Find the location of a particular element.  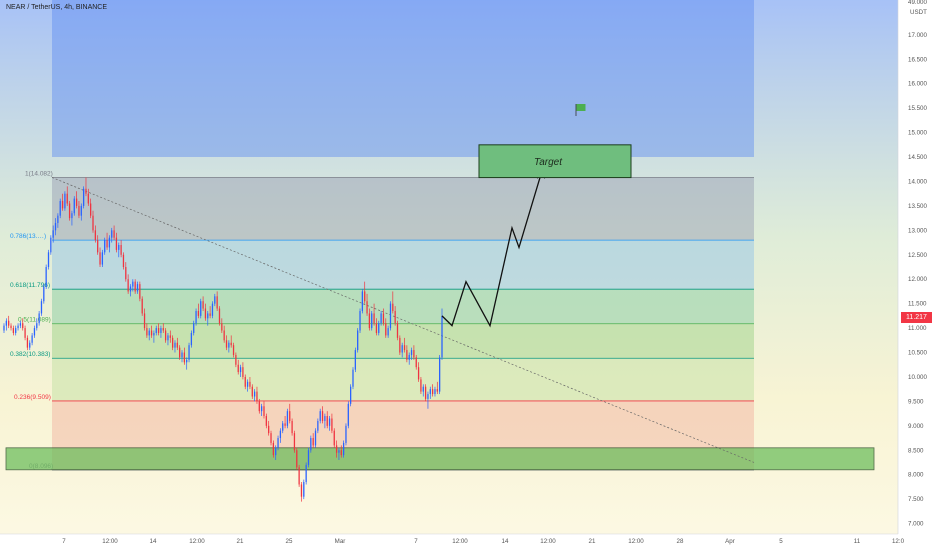

y-tick-label: 15.500 is located at coordinates (917, 108).